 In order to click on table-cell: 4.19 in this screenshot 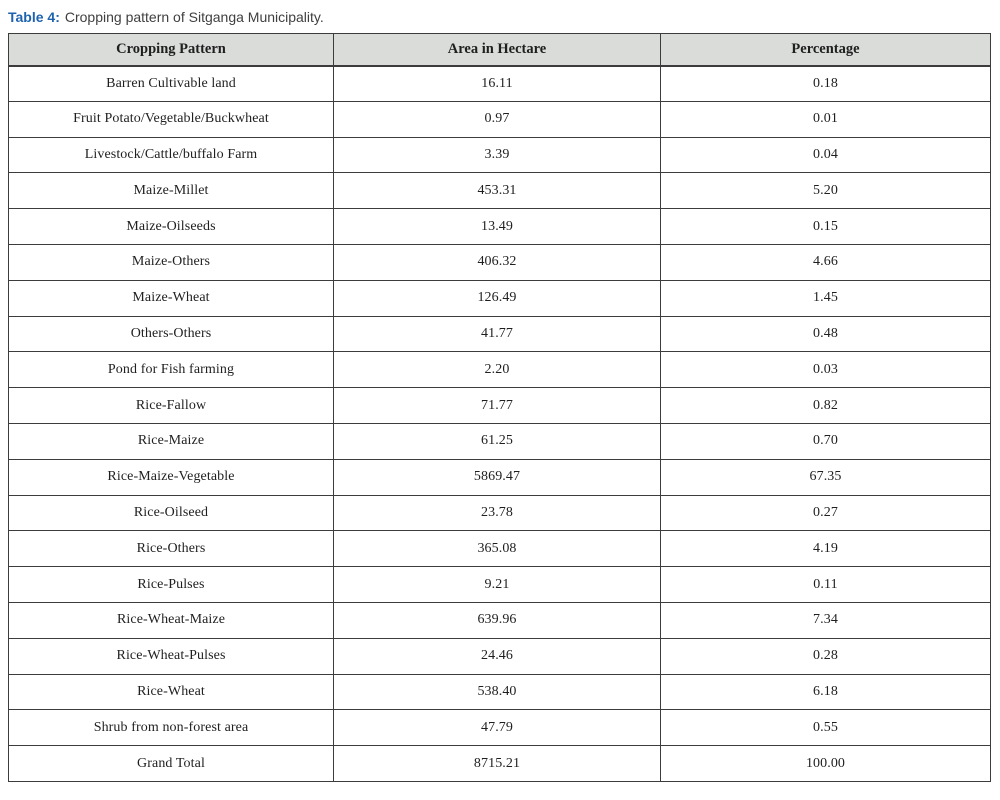, I will do `click(825, 549)`.